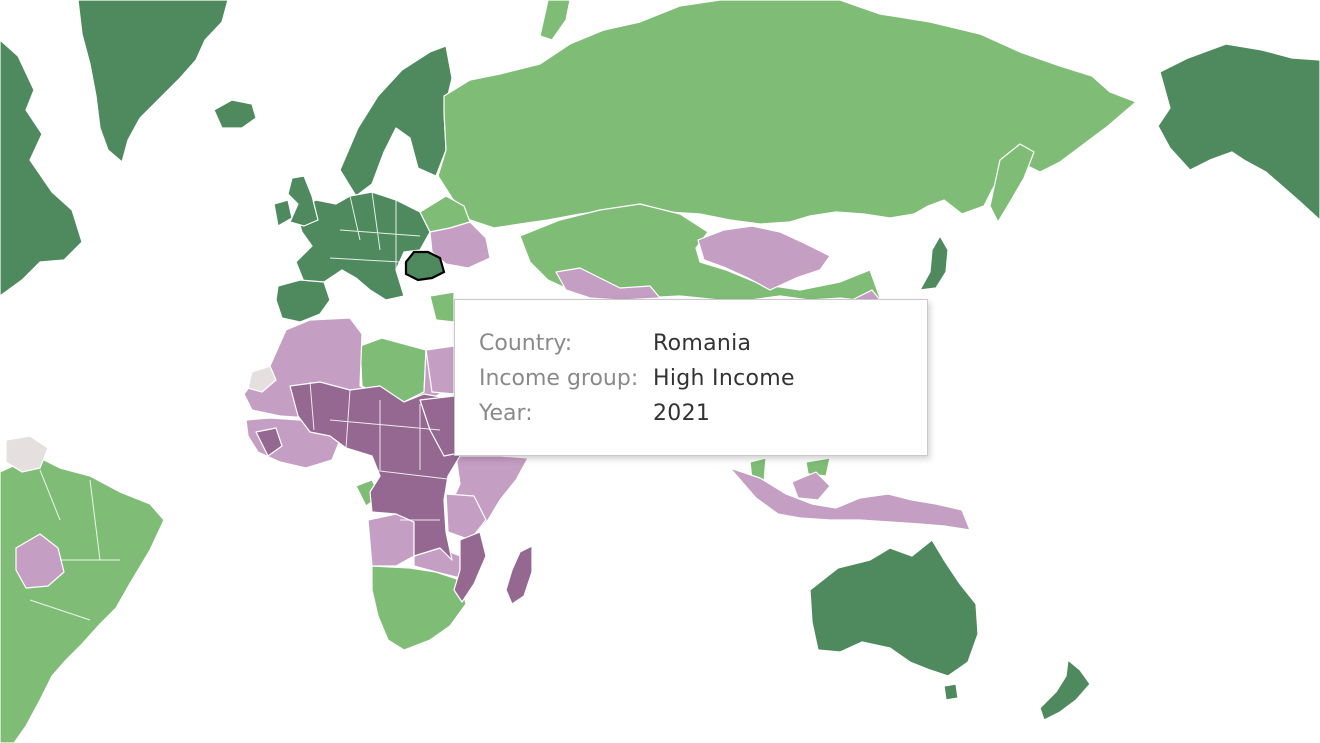 Image resolution: width=1320 pixels, height=743 pixels. I want to click on tooltip-value-year: 2021, so click(682, 413).